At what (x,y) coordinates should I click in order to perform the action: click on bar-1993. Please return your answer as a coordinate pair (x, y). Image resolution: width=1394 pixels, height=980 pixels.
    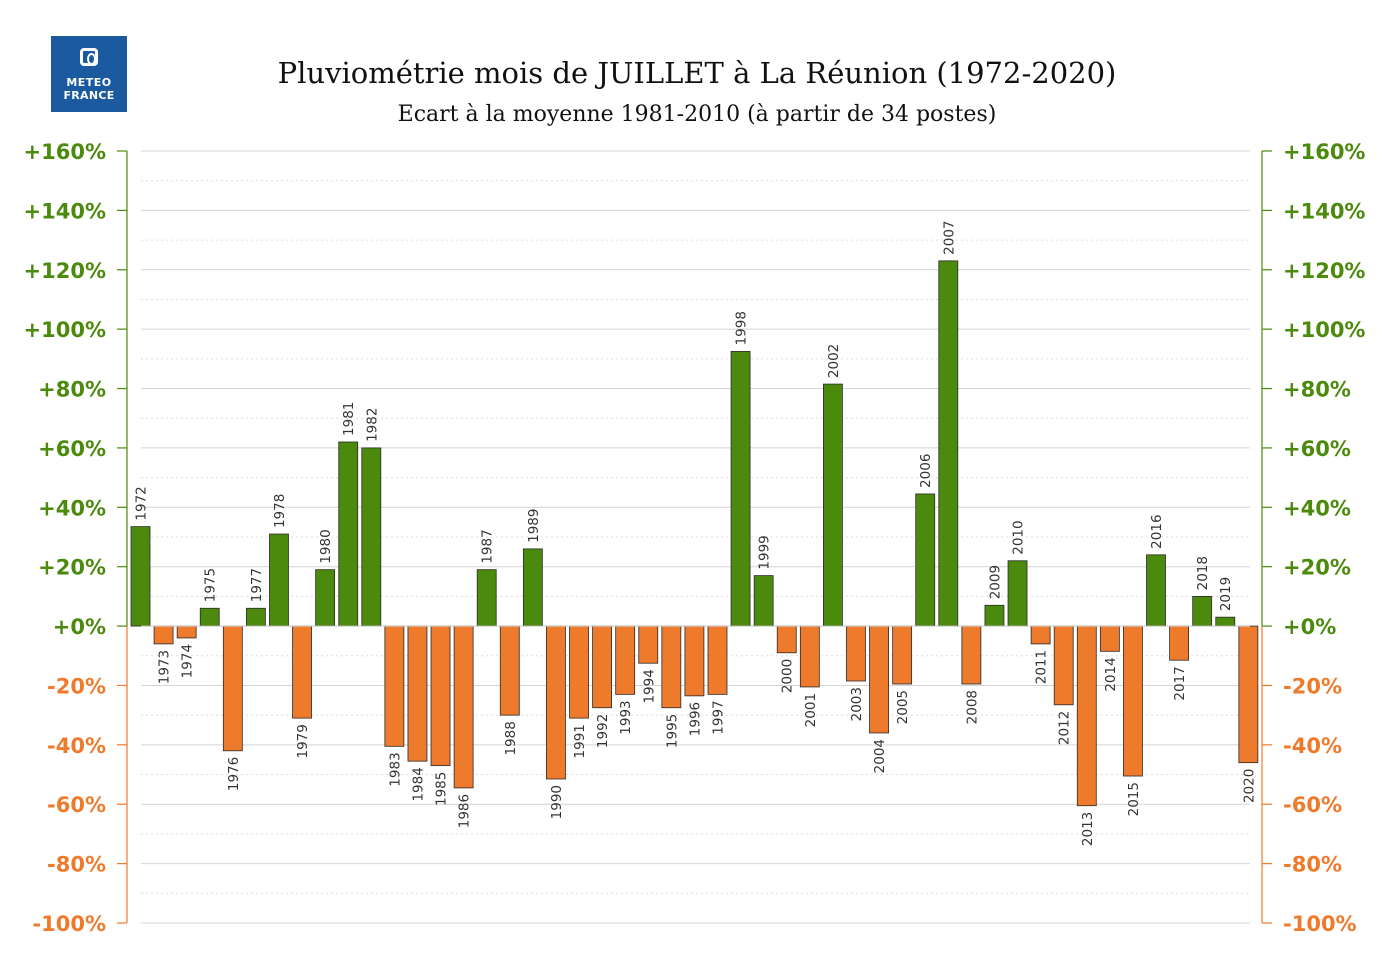
    Looking at the image, I should click on (625, 660).